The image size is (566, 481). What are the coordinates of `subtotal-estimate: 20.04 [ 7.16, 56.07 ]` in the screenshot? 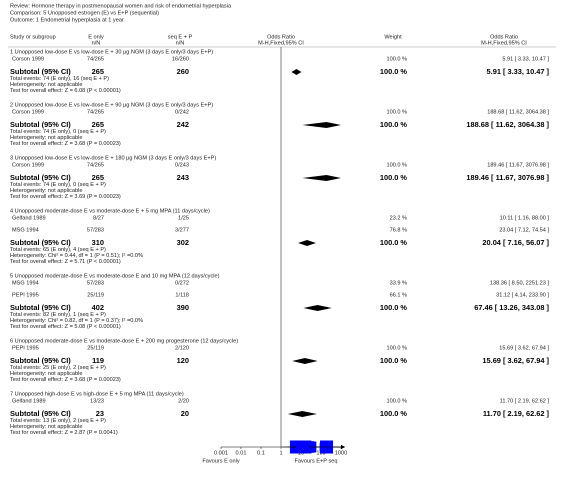 It's located at (515, 242).